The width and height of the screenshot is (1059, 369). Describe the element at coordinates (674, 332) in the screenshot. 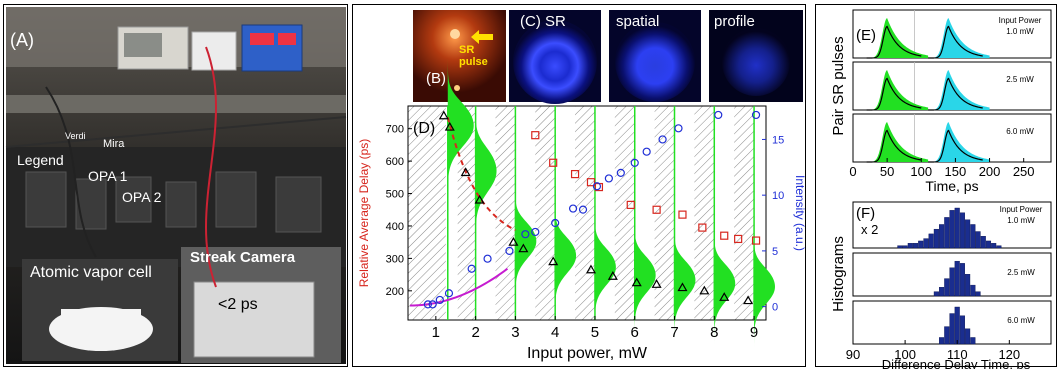

I see `x-tick-label: 7` at that location.